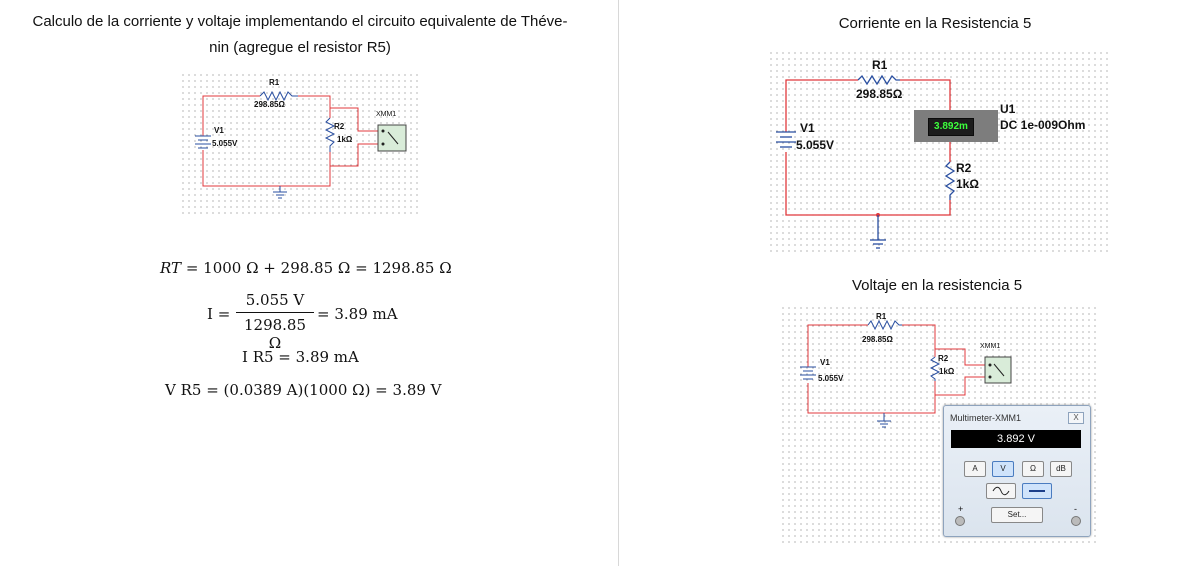 The width and height of the screenshot is (1183, 566). Describe the element at coordinates (866, 161) in the screenshot. I see `current-circuit-drawing` at that location.